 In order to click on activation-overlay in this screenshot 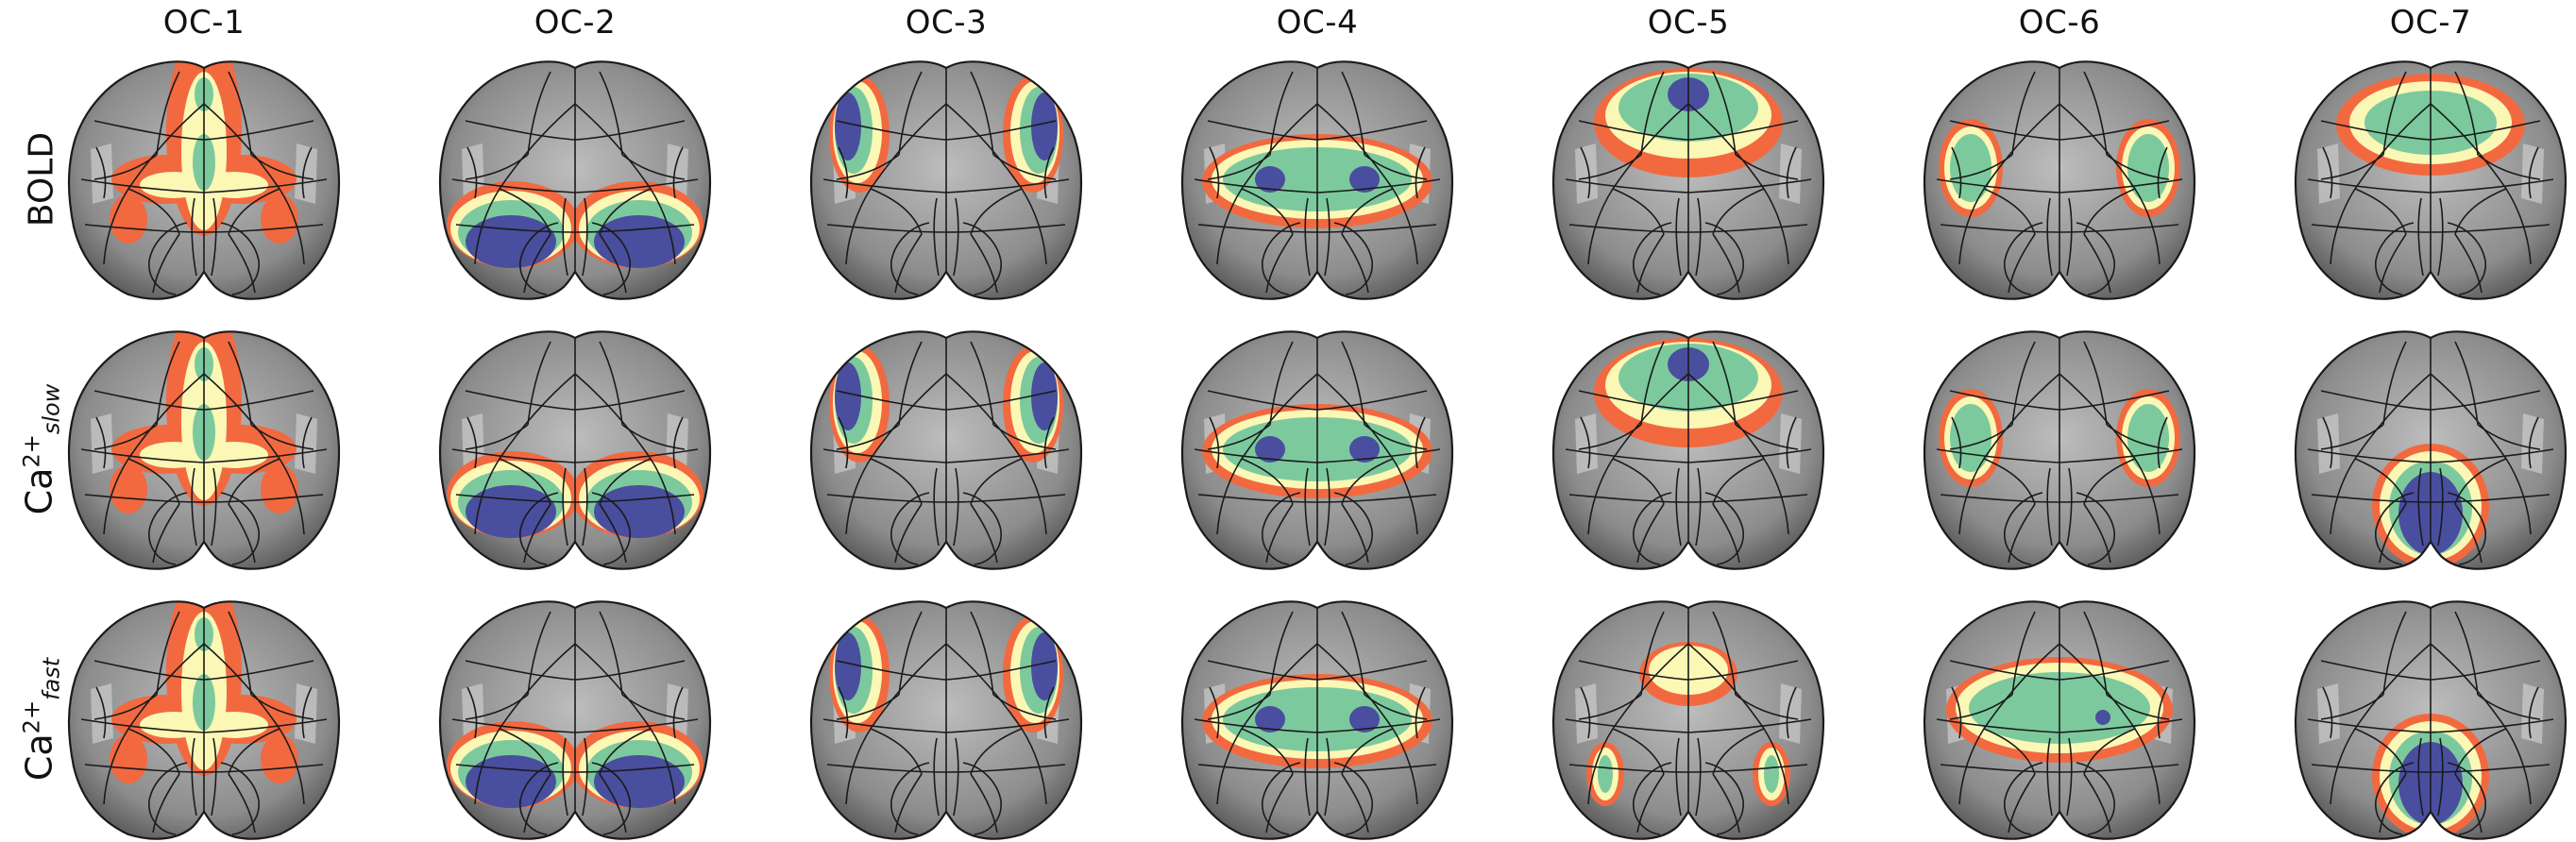, I will do `click(575, 764)`.